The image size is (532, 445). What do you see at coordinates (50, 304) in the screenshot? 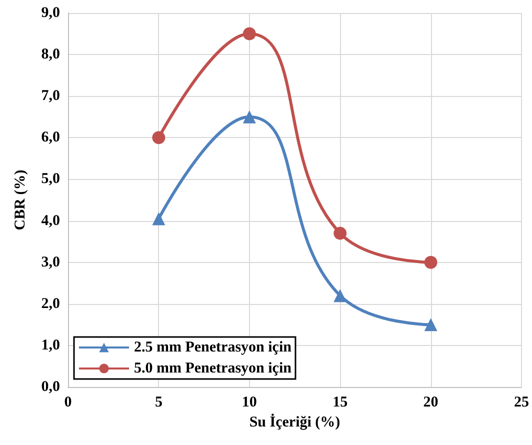
I see `y-tick-label: 2,0` at bounding box center [50, 304].